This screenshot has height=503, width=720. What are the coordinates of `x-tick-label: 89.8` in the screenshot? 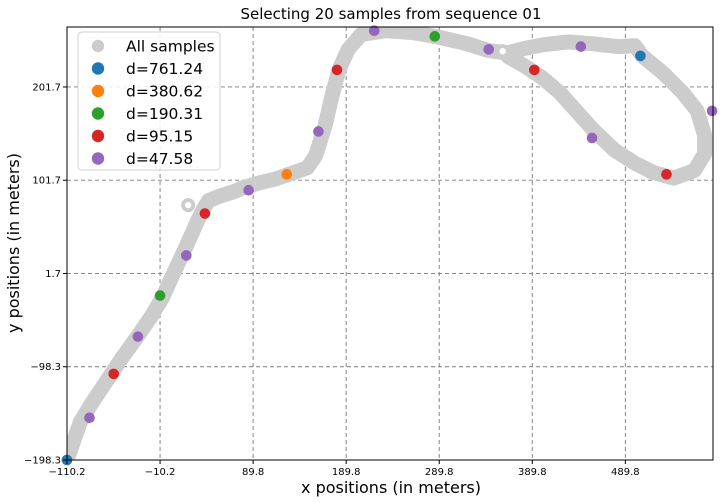 It's located at (253, 472).